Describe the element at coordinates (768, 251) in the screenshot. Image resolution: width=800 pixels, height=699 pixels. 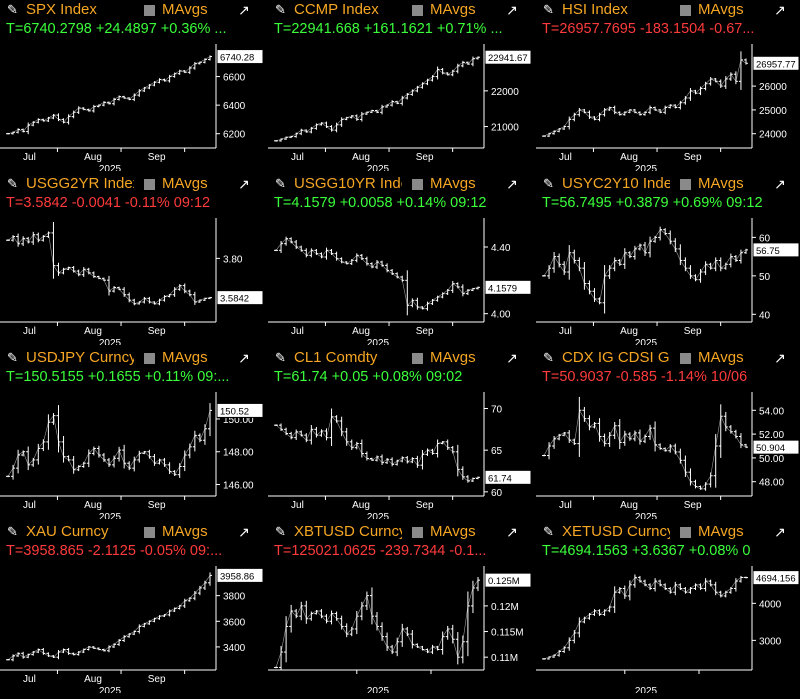
I see `last-price-text: 56.75` at that location.